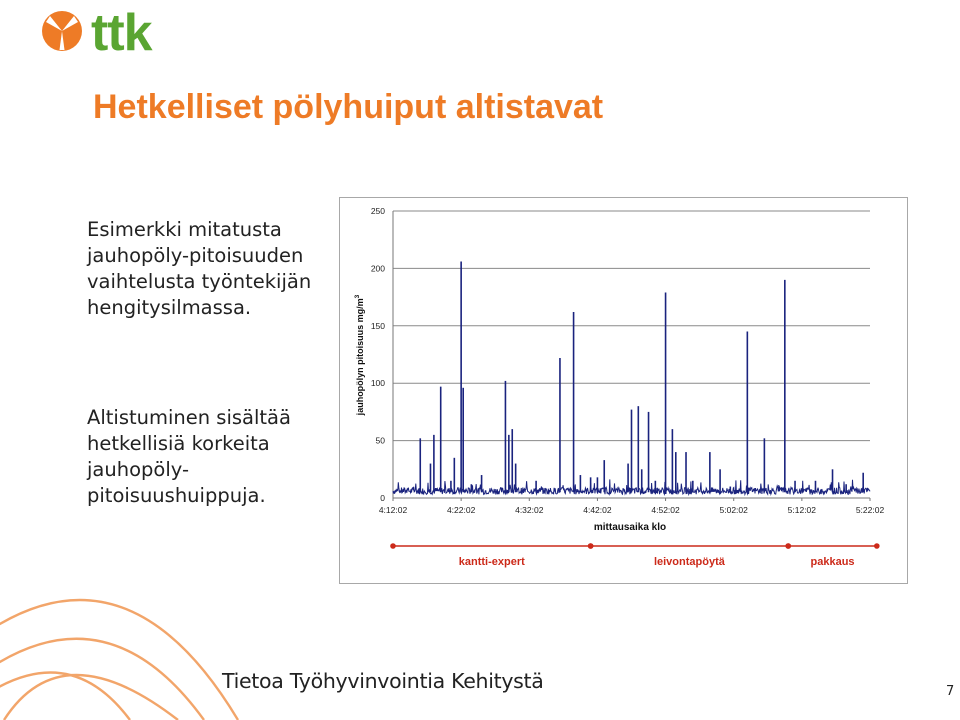  Describe the element at coordinates (690, 562) in the screenshot. I see `phase-label: leivontapöytä` at that location.